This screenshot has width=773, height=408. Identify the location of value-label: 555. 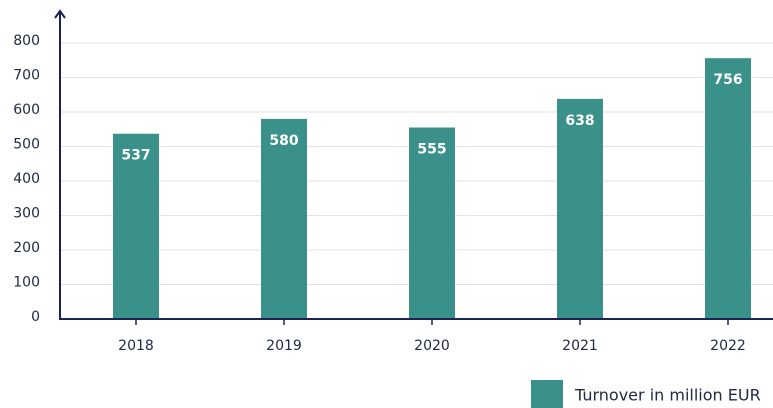
(431, 150).